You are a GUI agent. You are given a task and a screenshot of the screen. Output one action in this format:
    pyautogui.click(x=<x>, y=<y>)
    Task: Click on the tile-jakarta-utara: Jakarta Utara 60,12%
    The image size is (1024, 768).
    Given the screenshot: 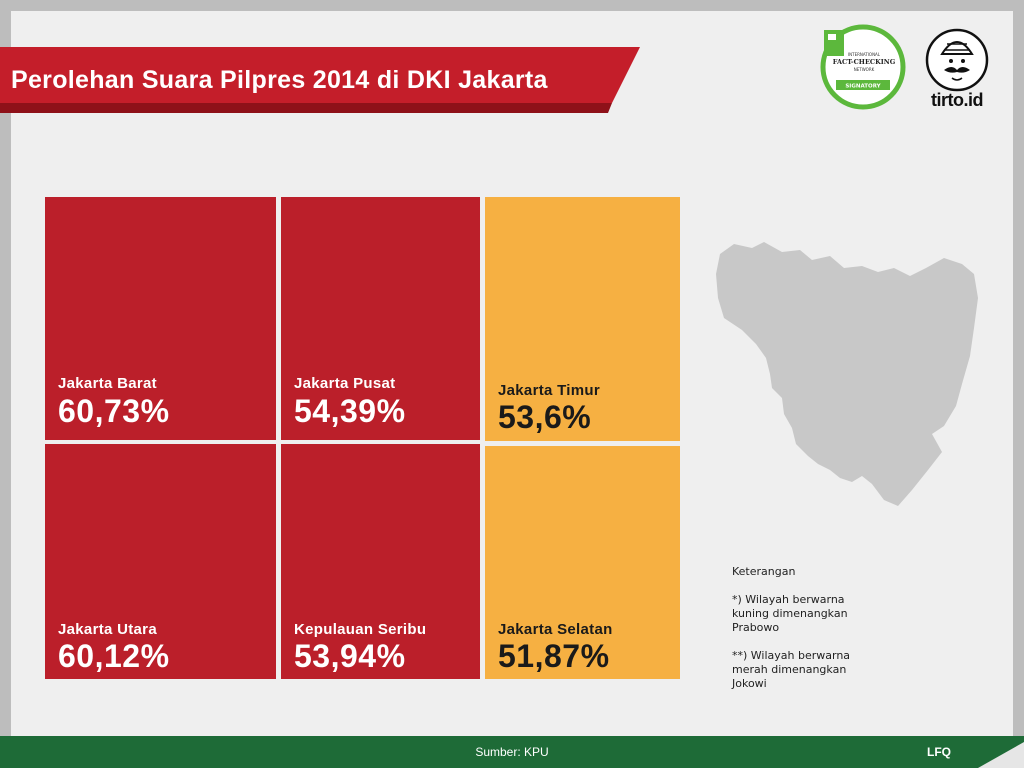 What is the action you would take?
    pyautogui.click(x=160, y=561)
    